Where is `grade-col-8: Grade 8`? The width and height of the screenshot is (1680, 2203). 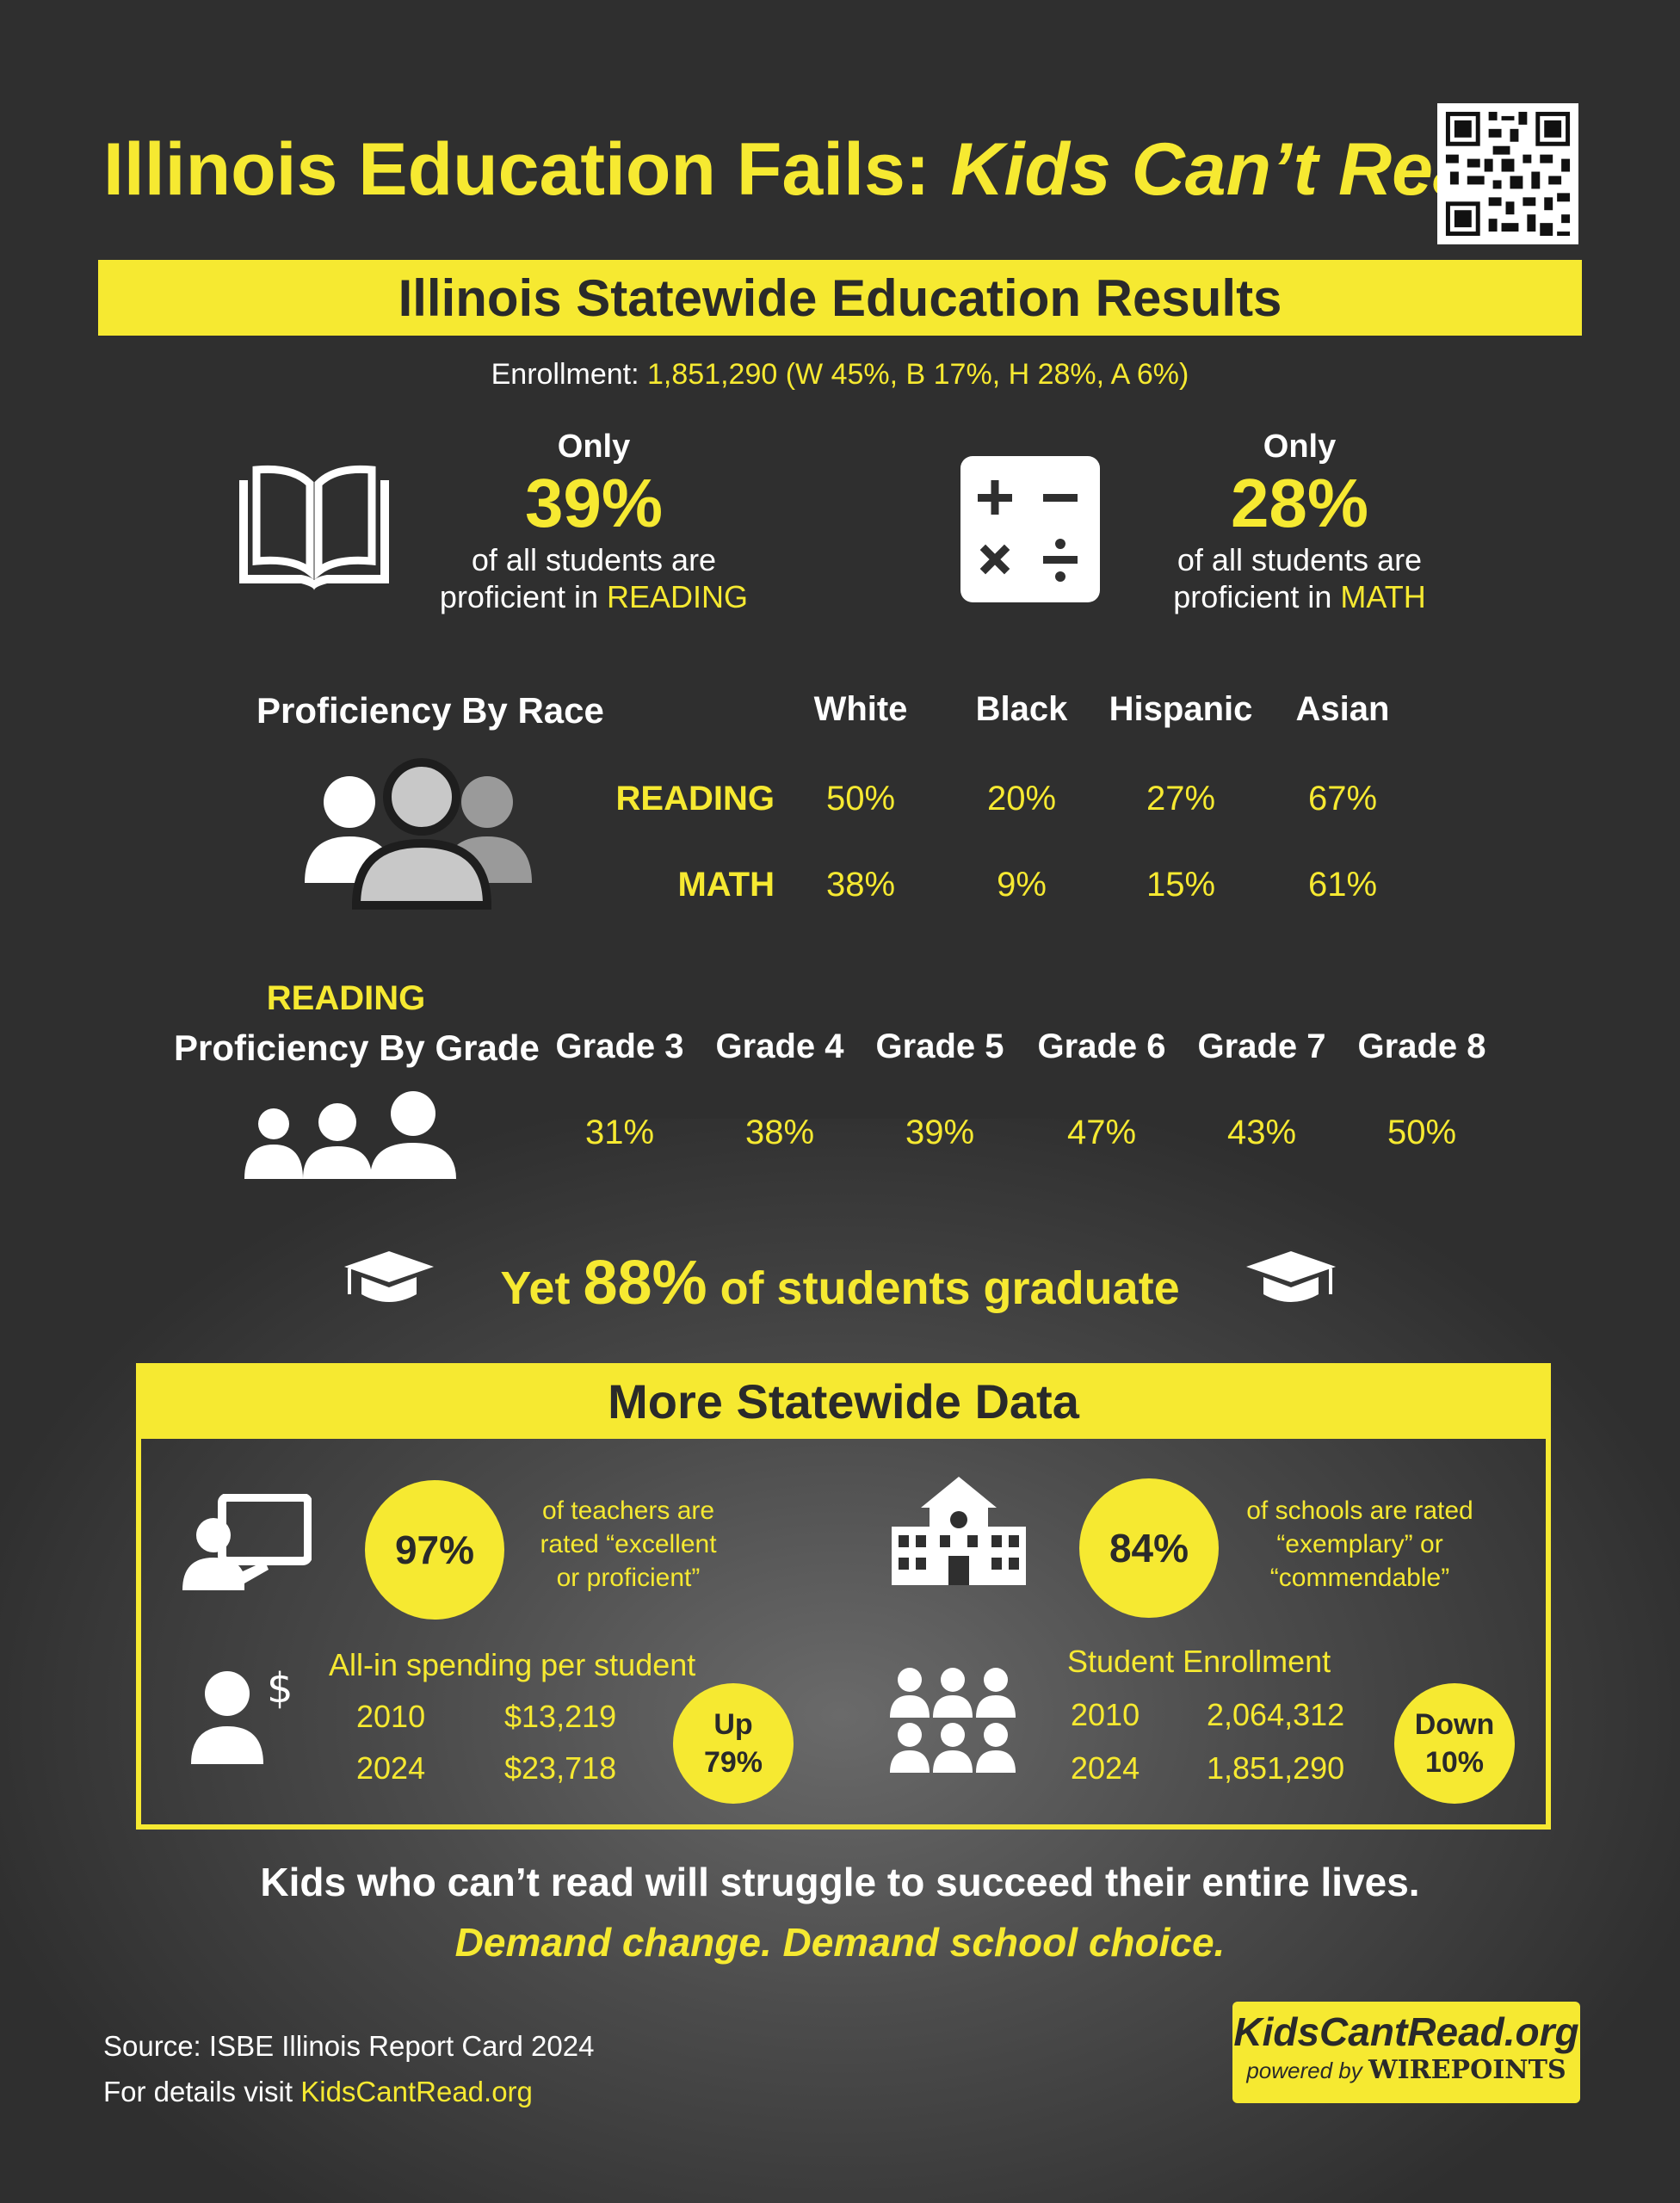 grade-col-8: Grade 8 is located at coordinates (1421, 1046).